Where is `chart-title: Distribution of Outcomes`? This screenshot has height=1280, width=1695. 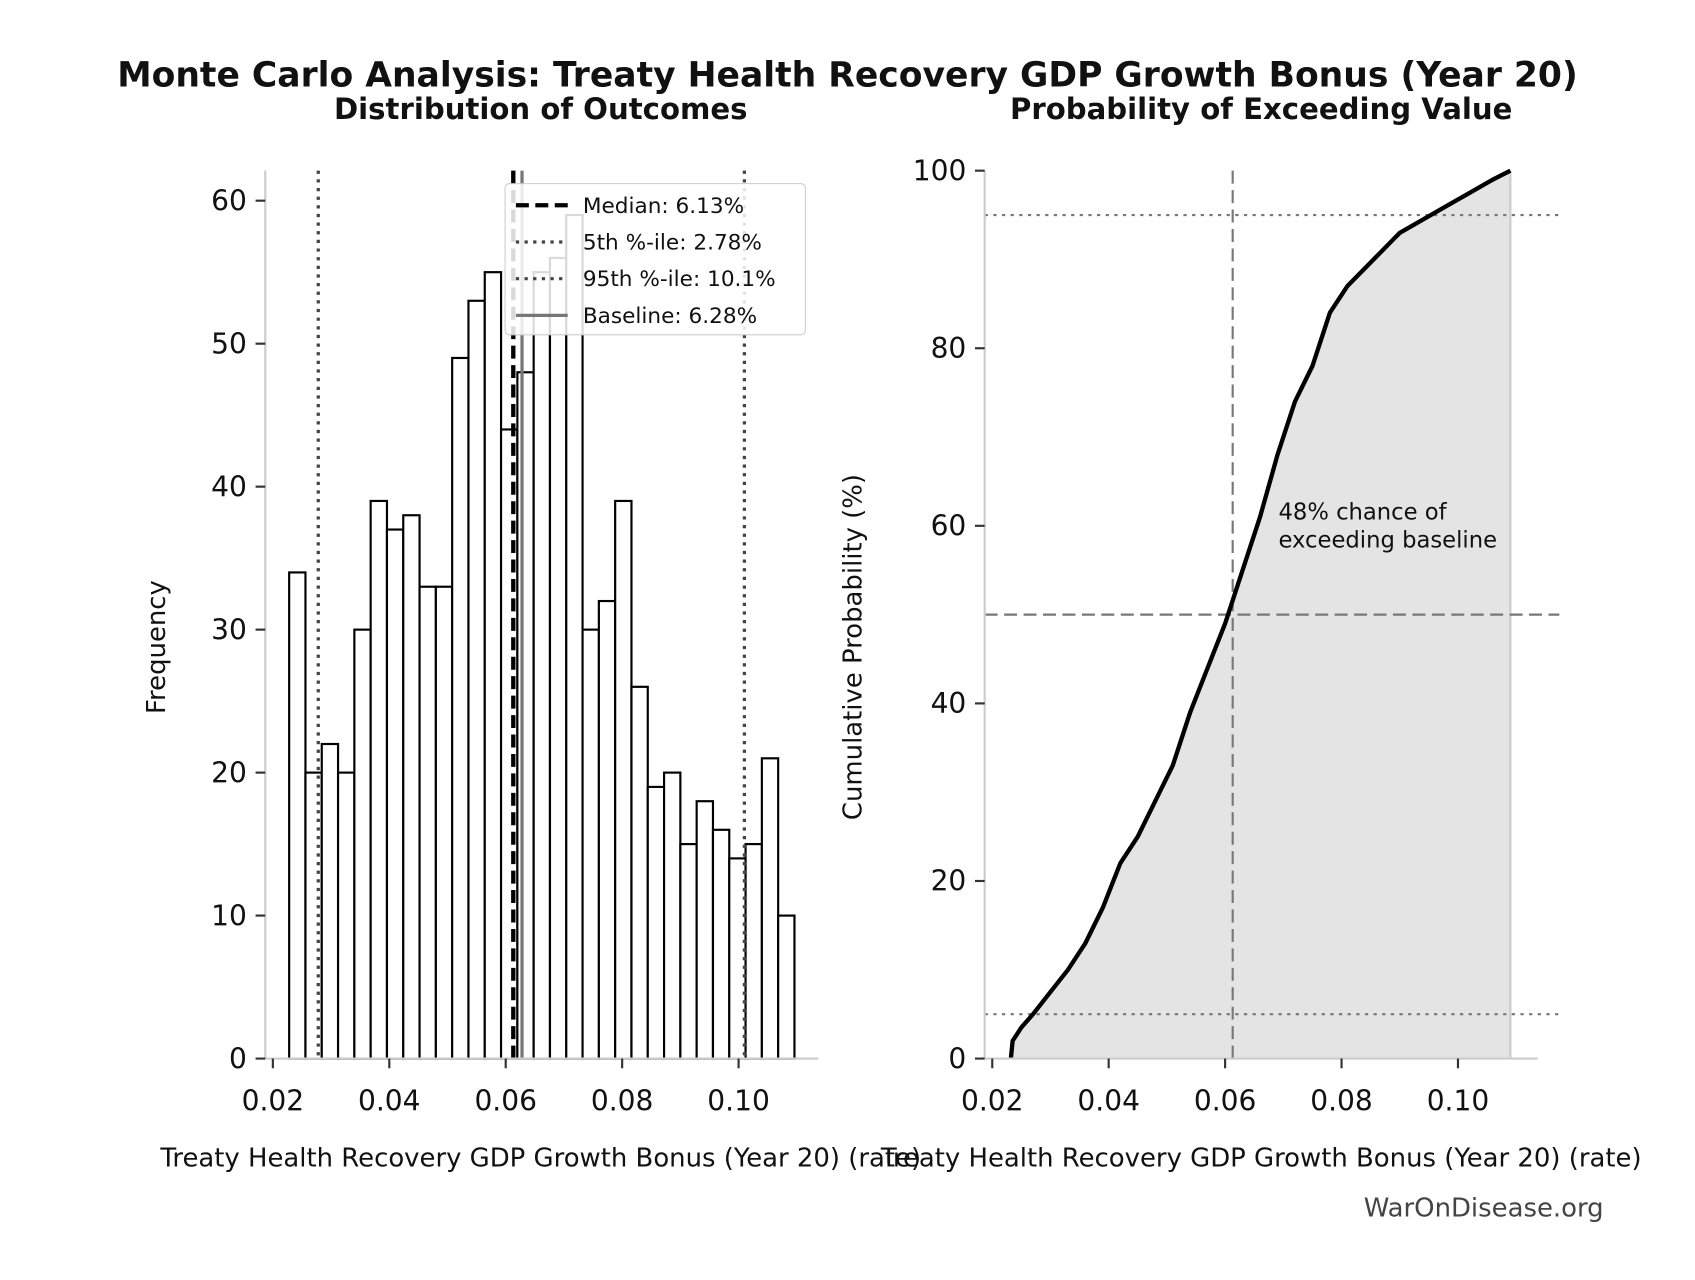
chart-title: Distribution of Outcomes is located at coordinates (541, 109).